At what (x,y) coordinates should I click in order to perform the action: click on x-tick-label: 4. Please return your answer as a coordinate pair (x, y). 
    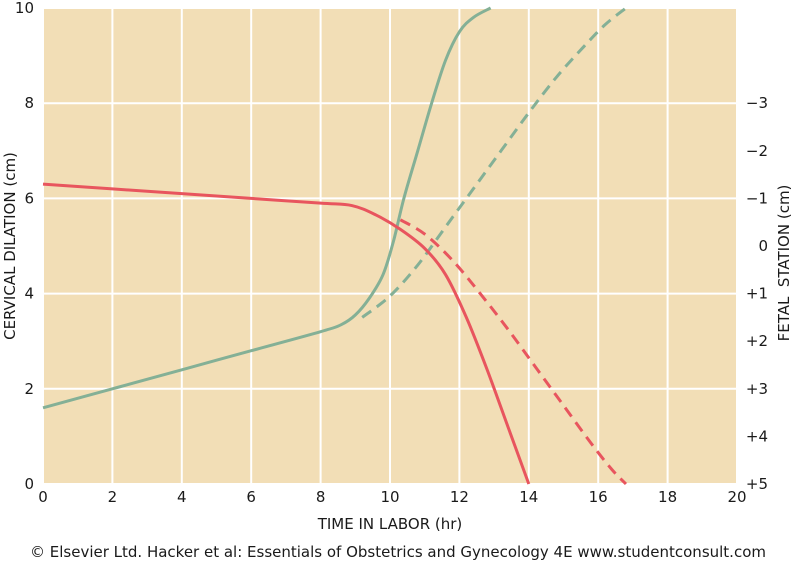
    Looking at the image, I should click on (182, 497).